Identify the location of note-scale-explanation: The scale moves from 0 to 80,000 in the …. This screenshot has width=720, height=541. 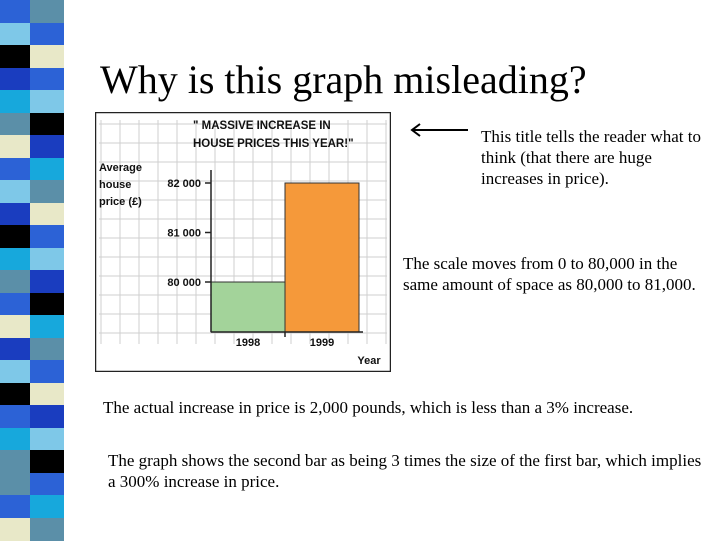
(549, 274).